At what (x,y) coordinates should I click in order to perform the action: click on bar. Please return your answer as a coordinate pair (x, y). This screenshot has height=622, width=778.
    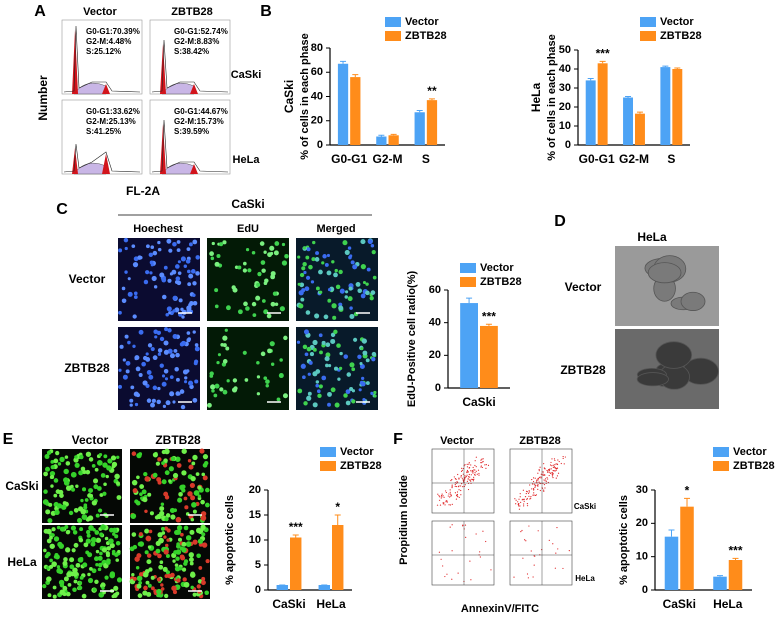
    Looking at the image, I should click on (296, 563).